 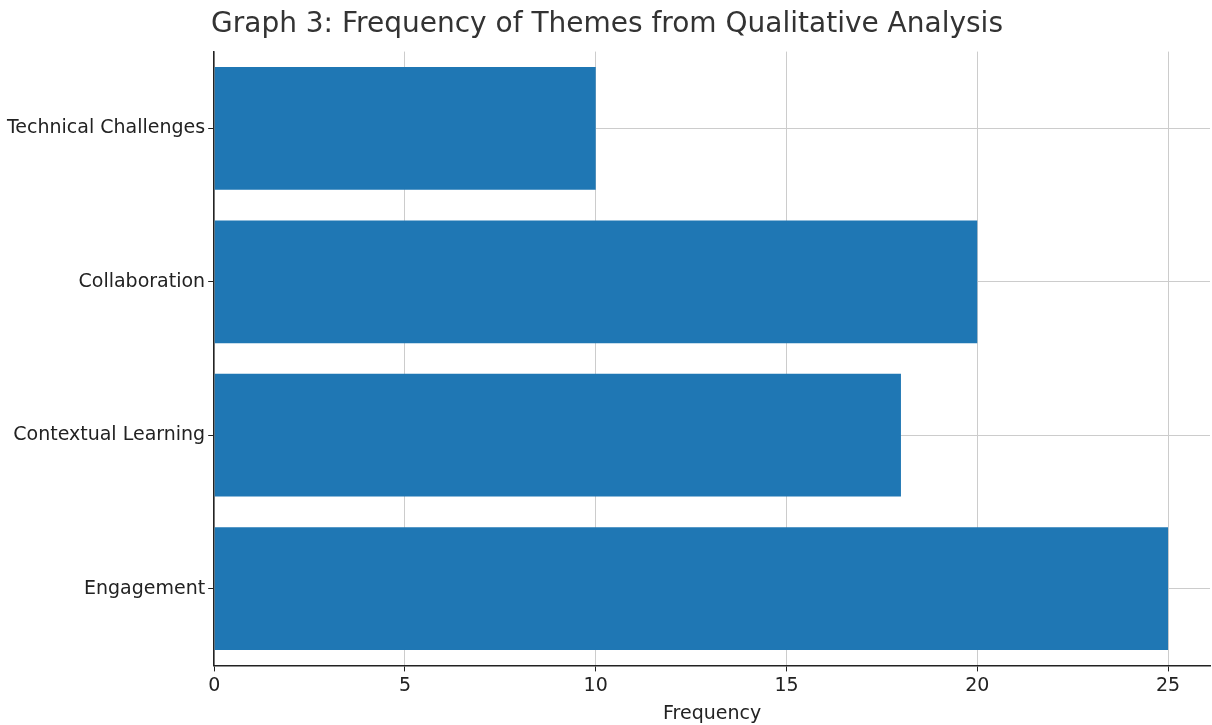 I want to click on y-tick-label: Technical Challenges, so click(x=105, y=126).